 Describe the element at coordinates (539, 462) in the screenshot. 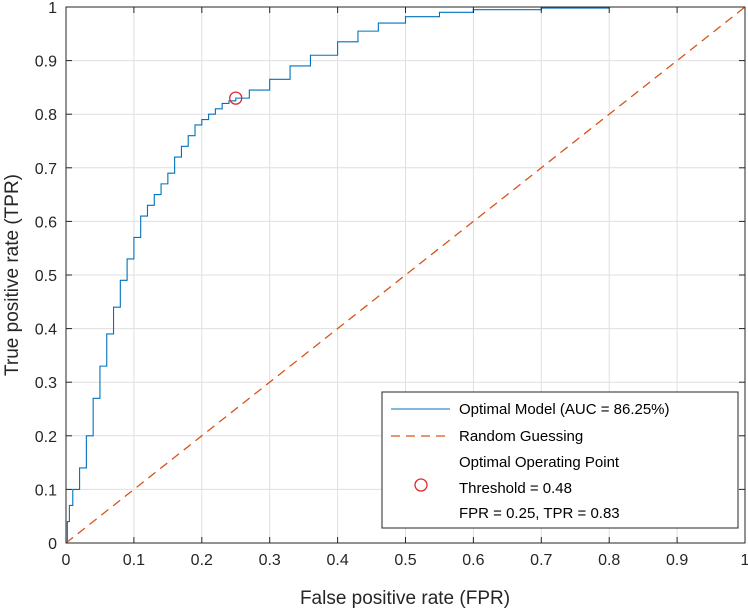

I see `legend-entry-operating-point-line1: Optimal Operating Point` at that location.